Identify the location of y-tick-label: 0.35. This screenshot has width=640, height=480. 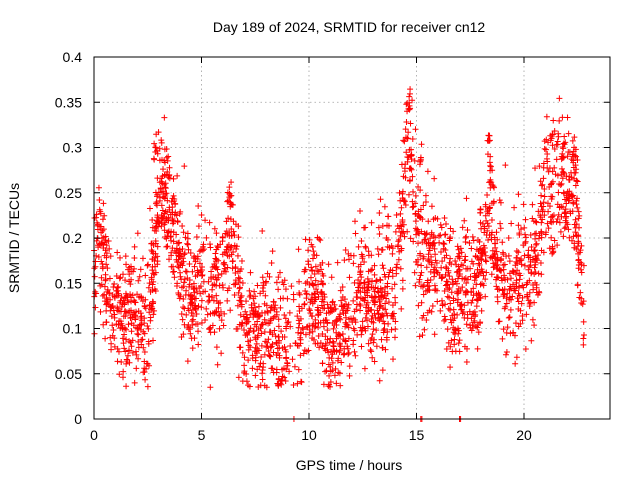
(68, 102).